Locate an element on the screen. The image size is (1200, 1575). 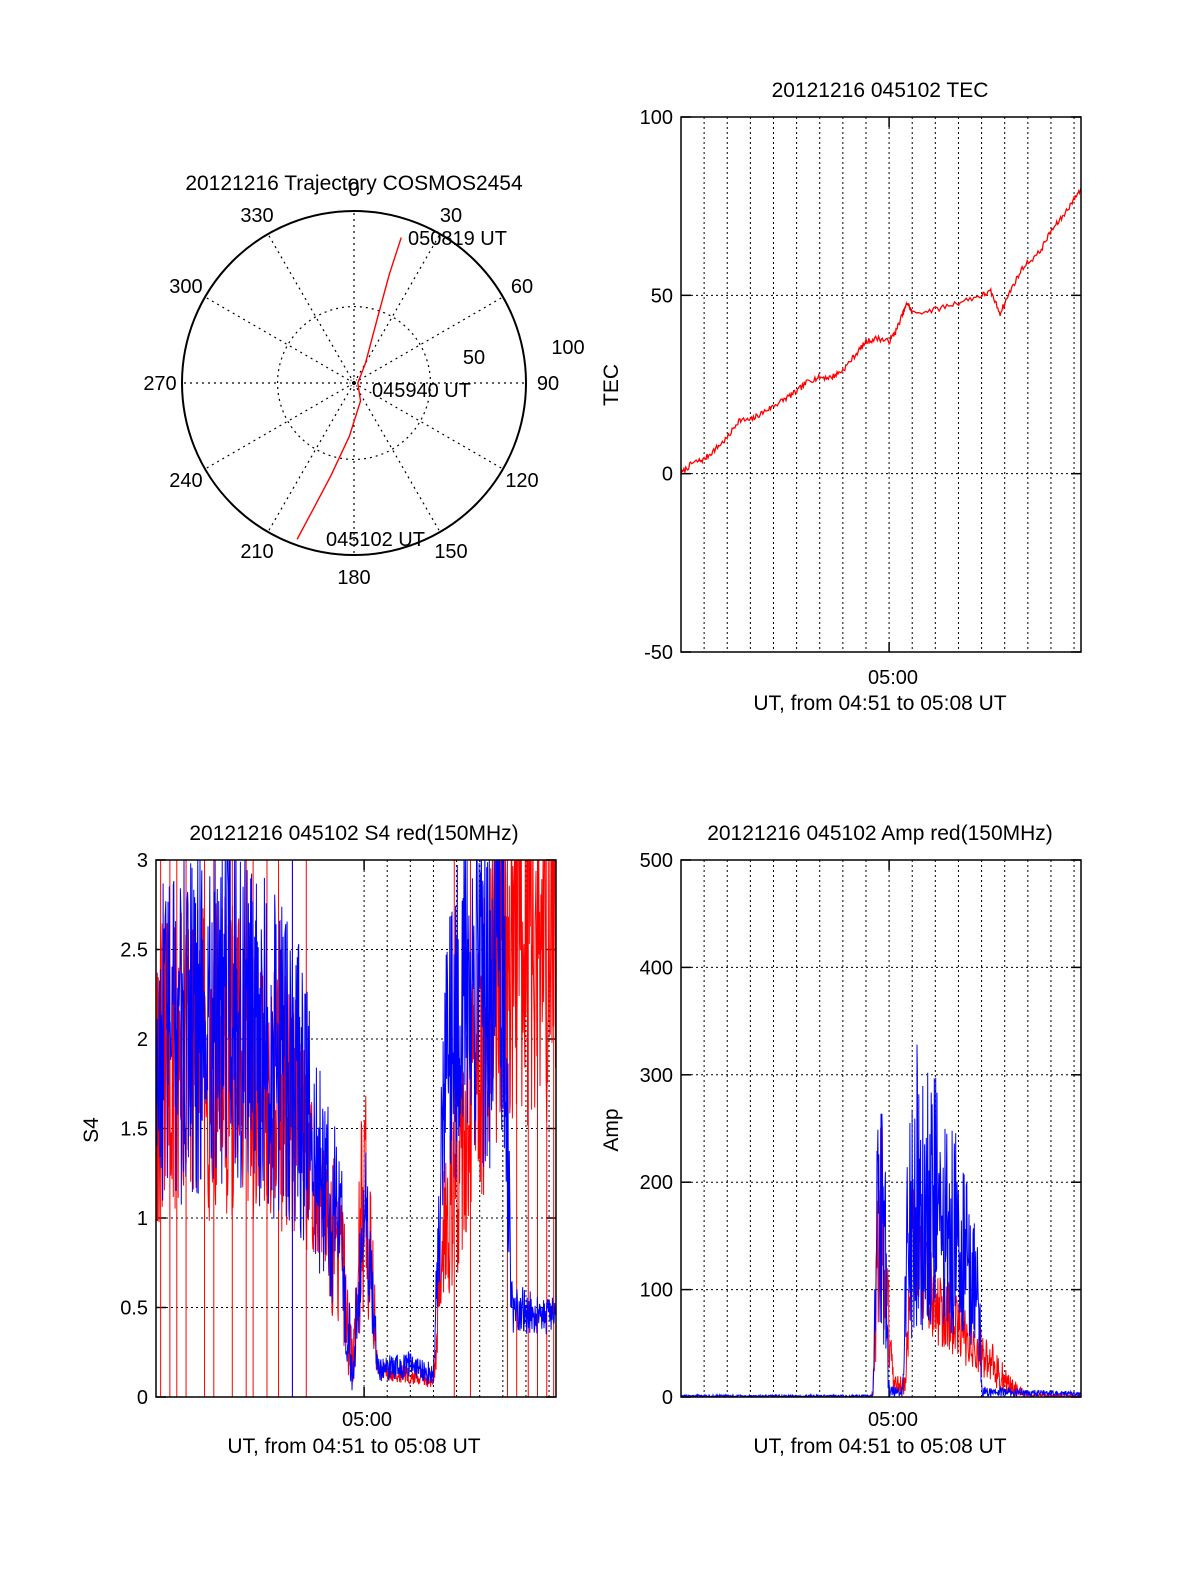
annotation-mid-time: 045940 UT is located at coordinates (421, 391).